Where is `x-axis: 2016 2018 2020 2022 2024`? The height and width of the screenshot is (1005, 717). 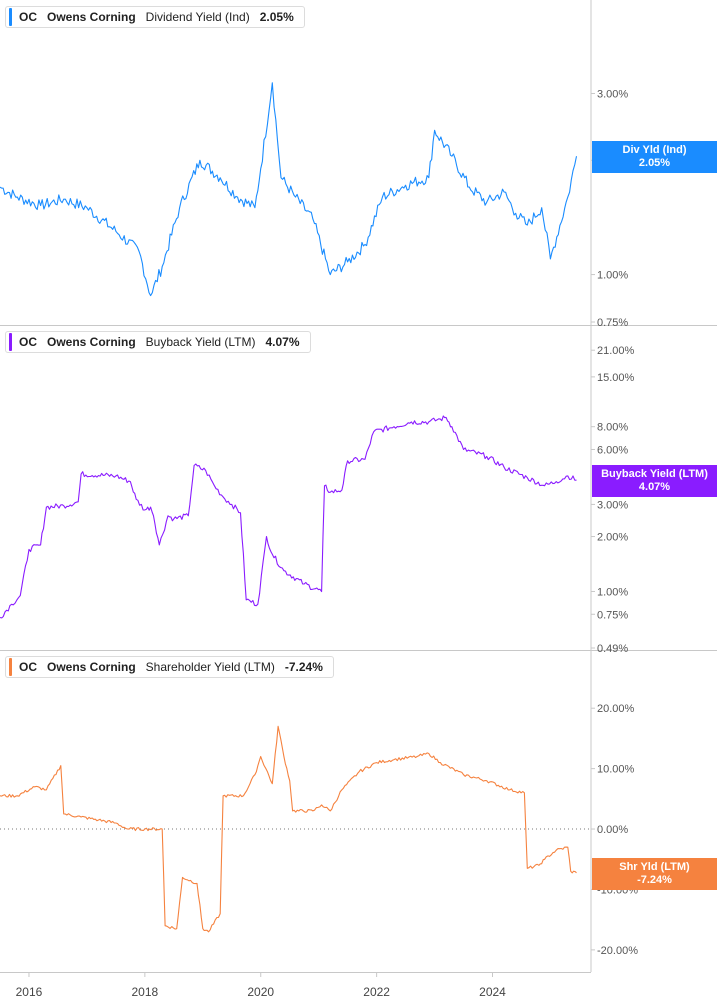 x-axis: 2016 2018 2020 2022 2024 is located at coordinates (261, 985).